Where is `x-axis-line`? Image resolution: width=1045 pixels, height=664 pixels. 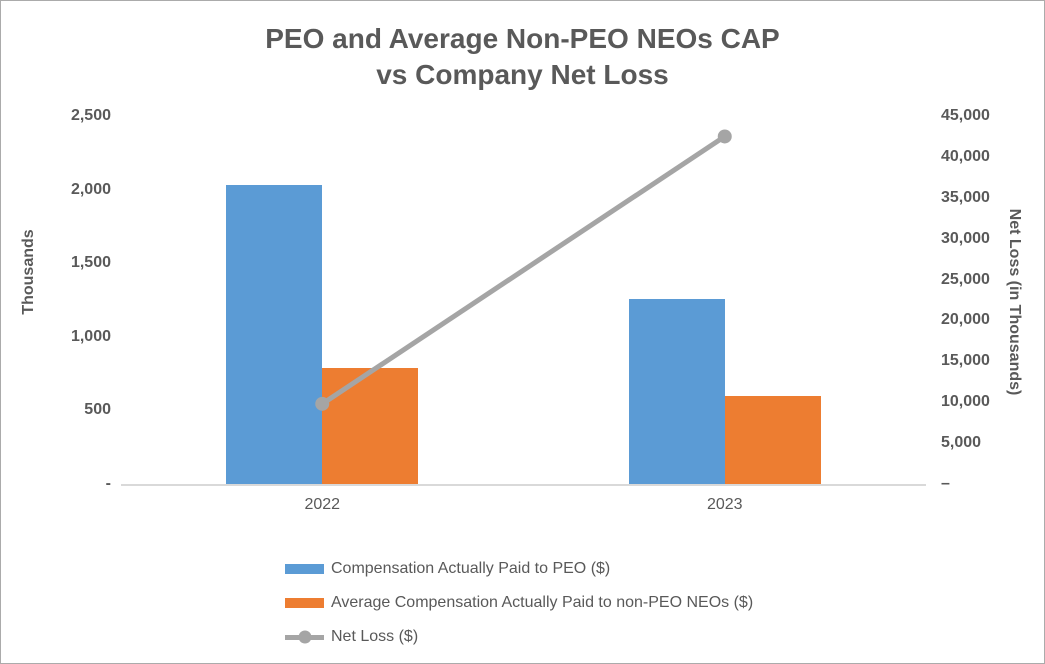
x-axis-line is located at coordinates (523, 485).